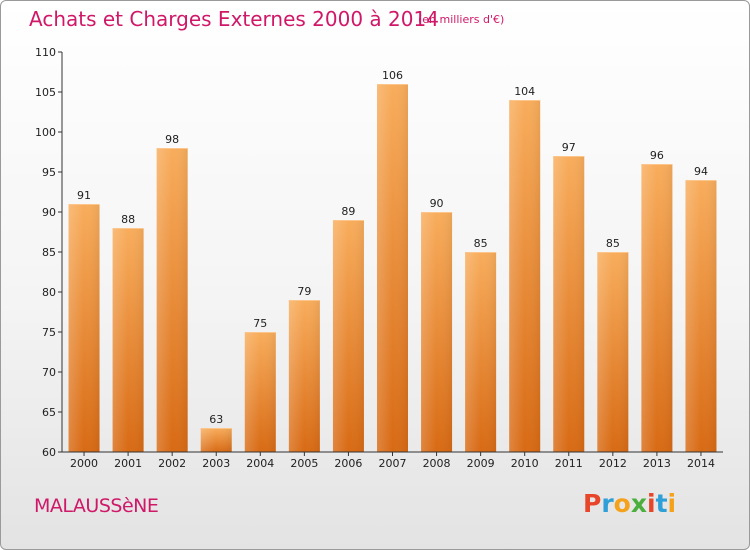  What do you see at coordinates (260, 323) in the screenshot?
I see `data-label: 75` at bounding box center [260, 323].